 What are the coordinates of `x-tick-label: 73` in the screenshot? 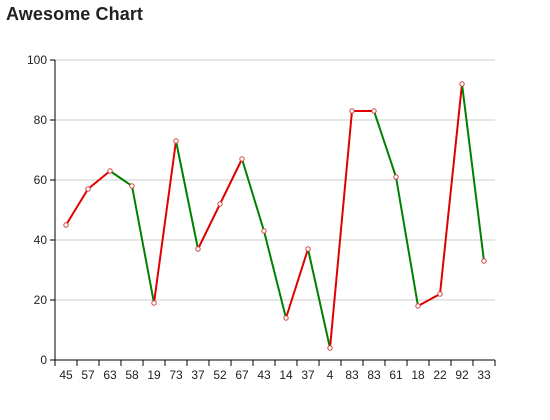 It's located at (176, 375).